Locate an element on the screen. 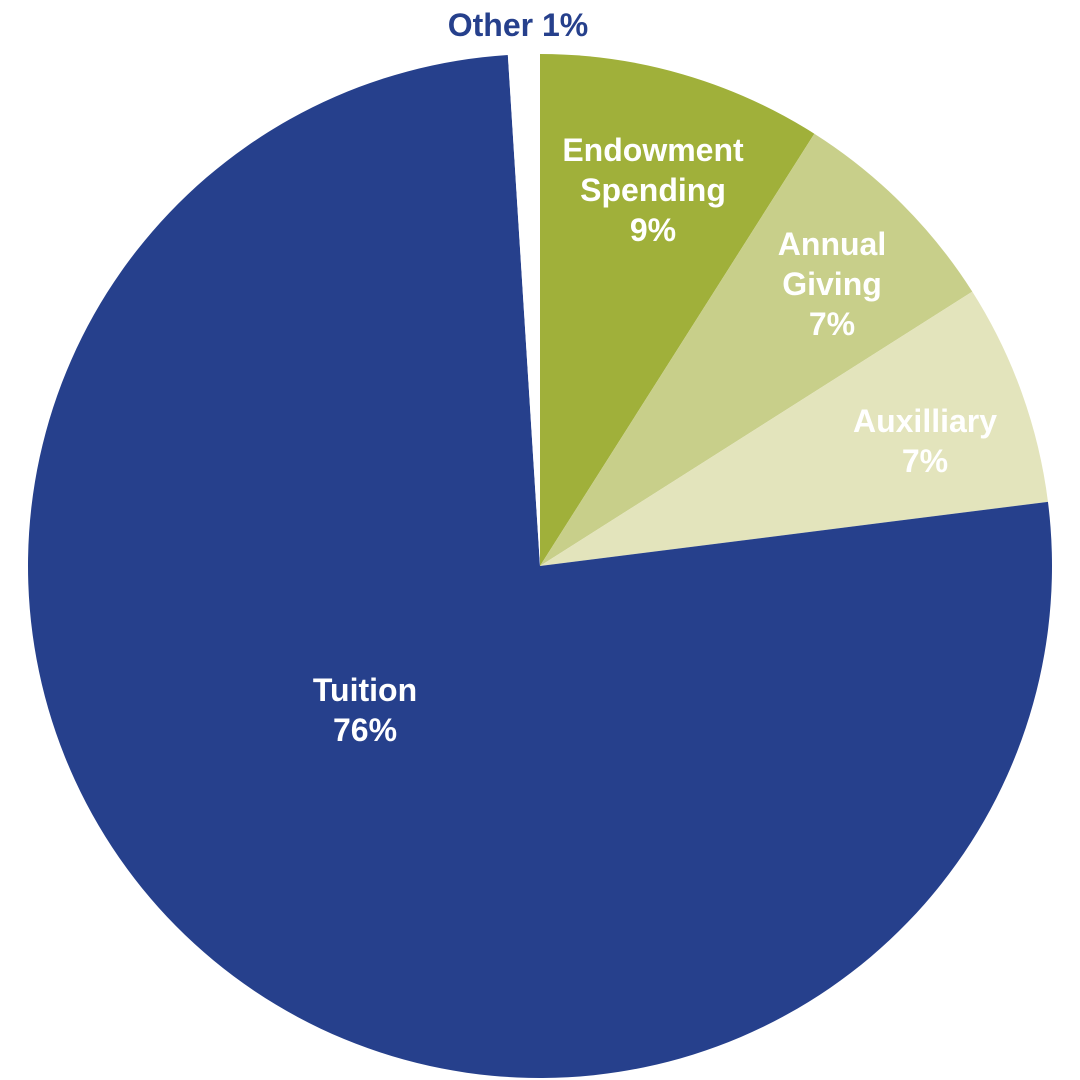  slice-label: Other 1% is located at coordinates (518, 25).